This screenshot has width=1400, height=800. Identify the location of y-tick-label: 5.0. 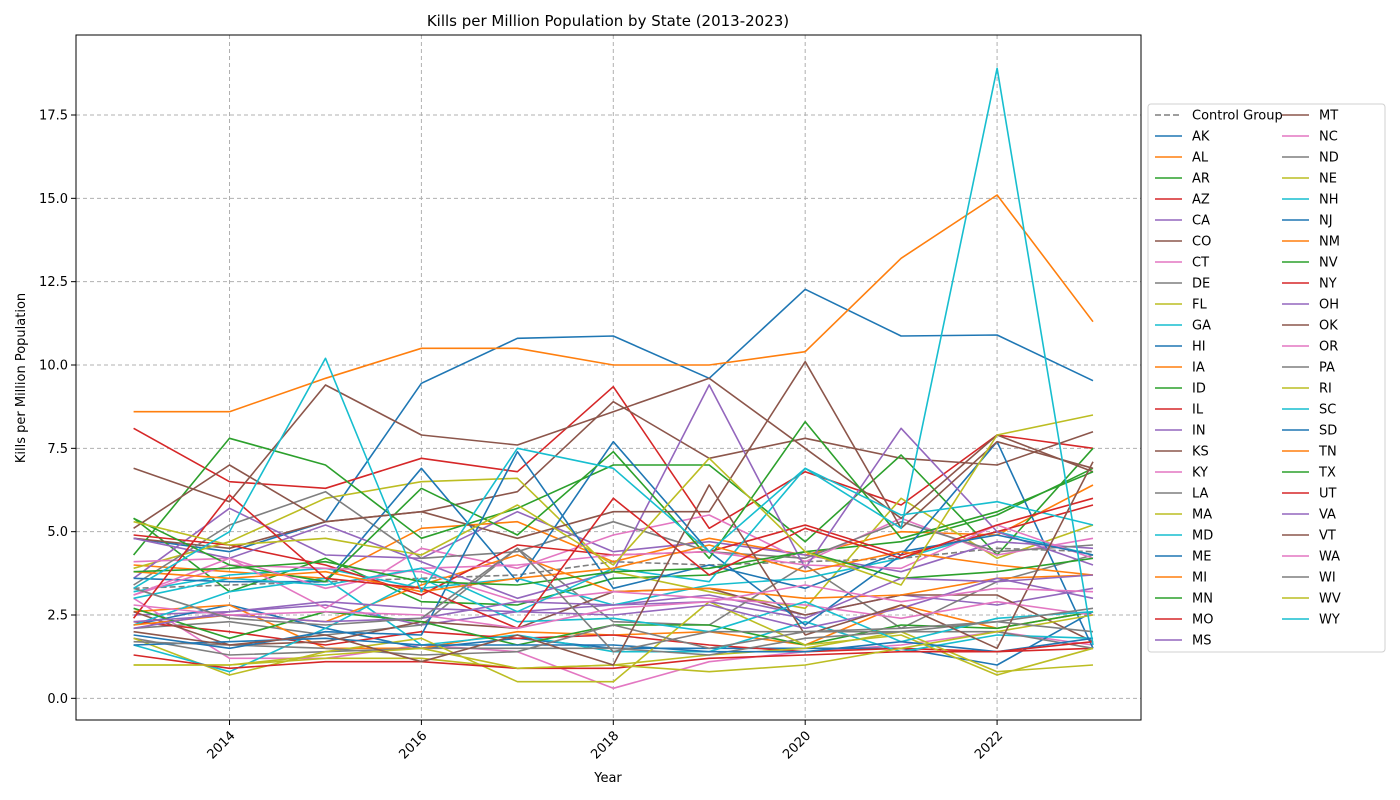
(57, 532).